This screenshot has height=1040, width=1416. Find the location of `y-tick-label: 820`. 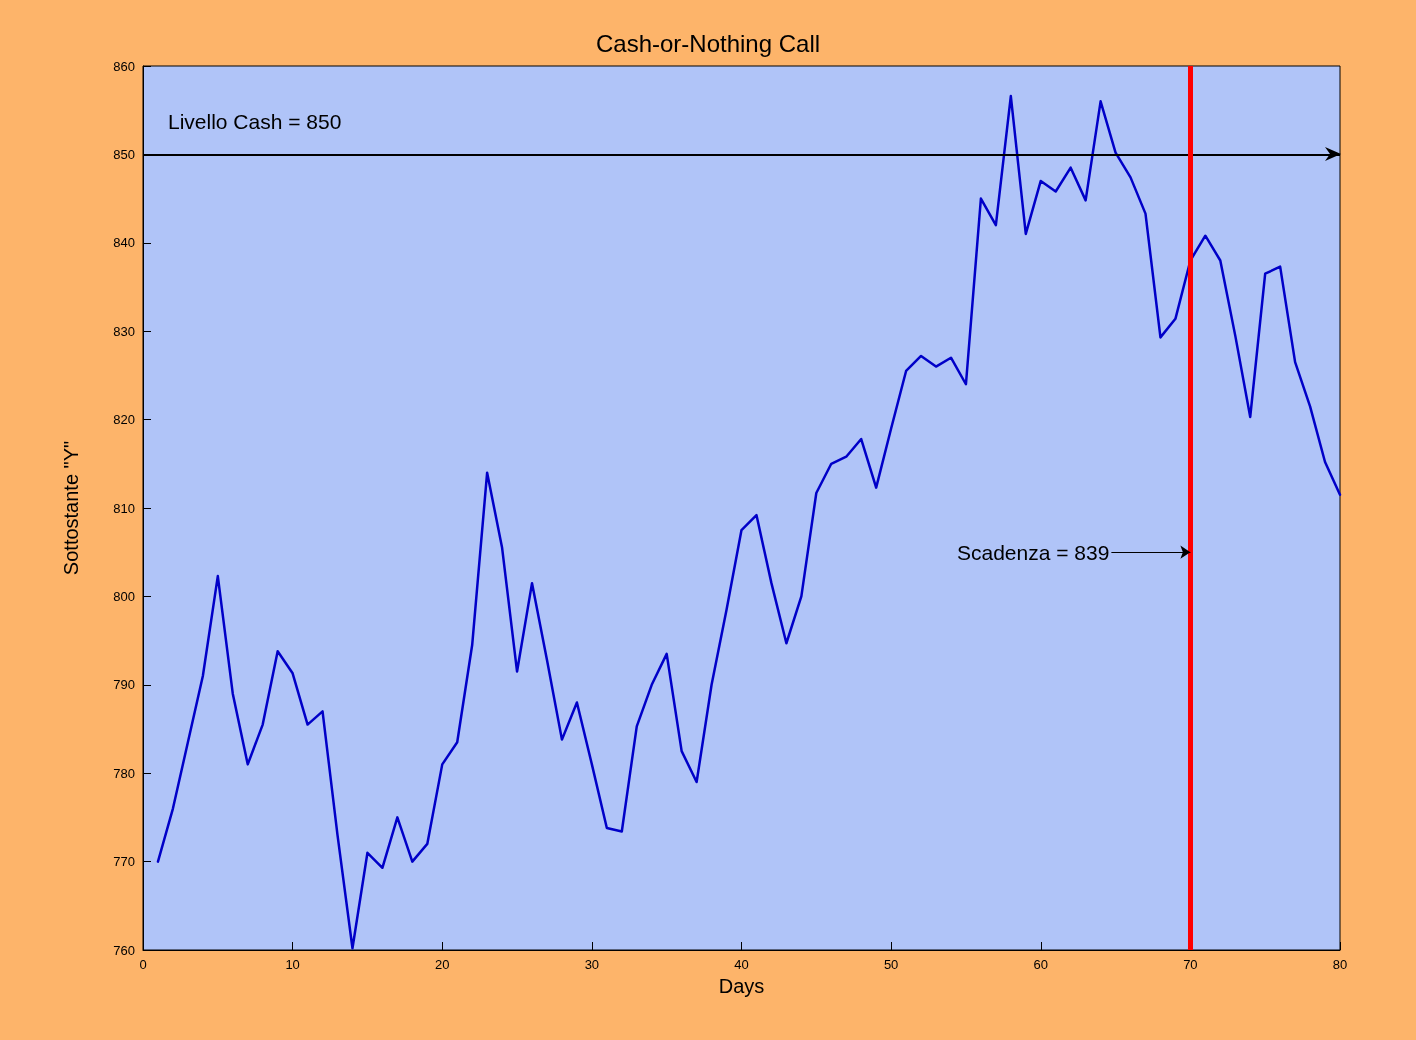

y-tick-label: 820 is located at coordinates (124, 420).